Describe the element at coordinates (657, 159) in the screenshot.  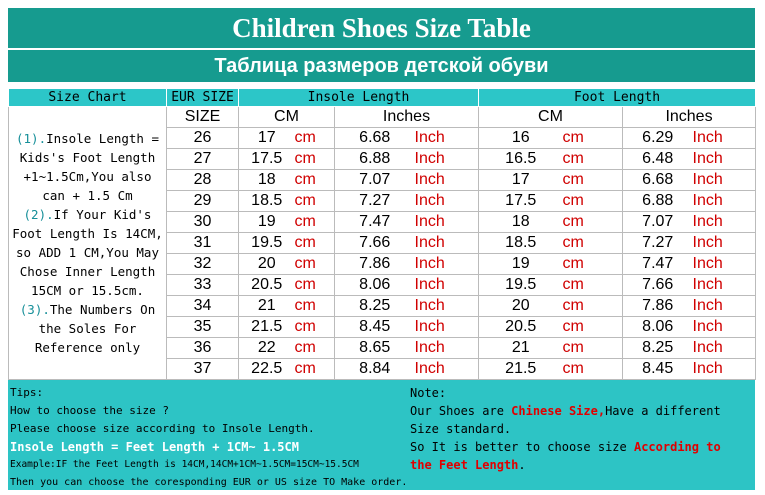
I see `measure-value: 6.48` at that location.